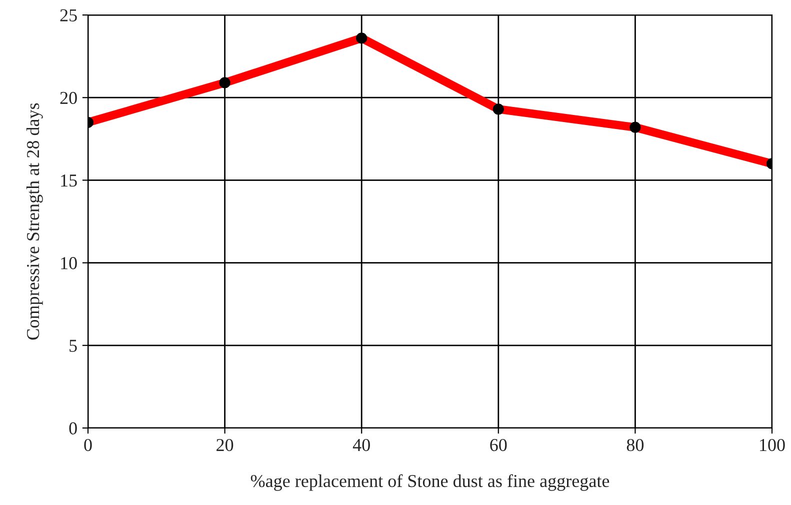 This screenshot has width=791, height=505. I want to click on x-tick-label: 20, so click(225, 445).